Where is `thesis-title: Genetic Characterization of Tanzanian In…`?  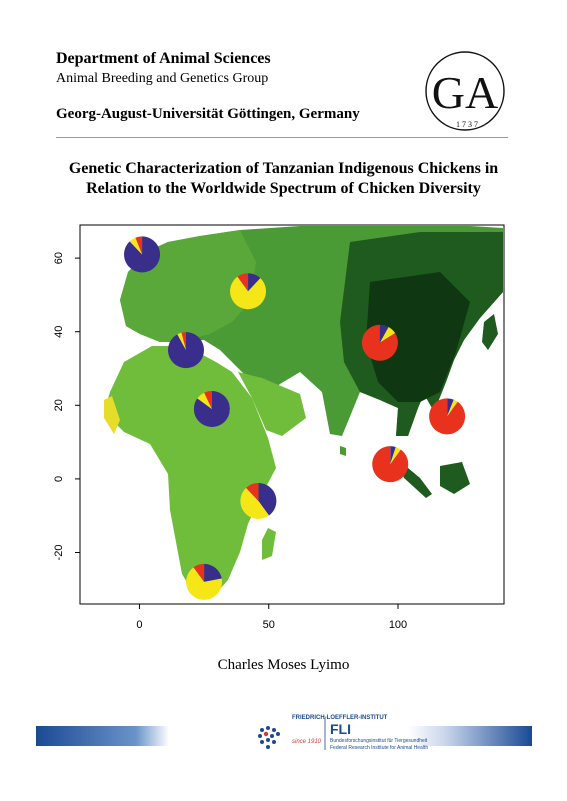 thesis-title: Genetic Characterization of Tanzanian In… is located at coordinates (283, 179).